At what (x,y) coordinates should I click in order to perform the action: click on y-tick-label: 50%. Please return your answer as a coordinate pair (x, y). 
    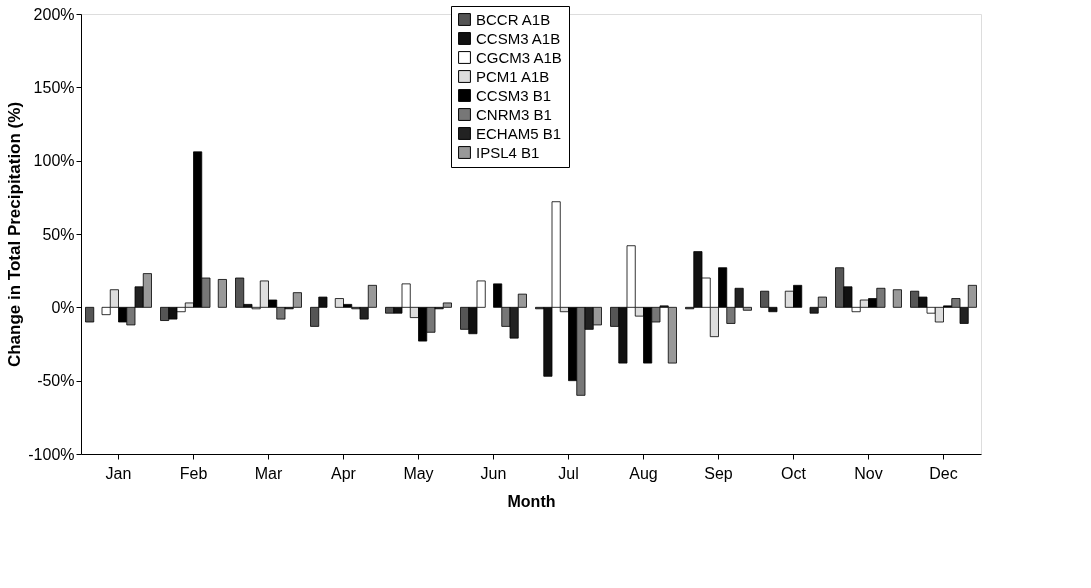
    Looking at the image, I should click on (58, 234).